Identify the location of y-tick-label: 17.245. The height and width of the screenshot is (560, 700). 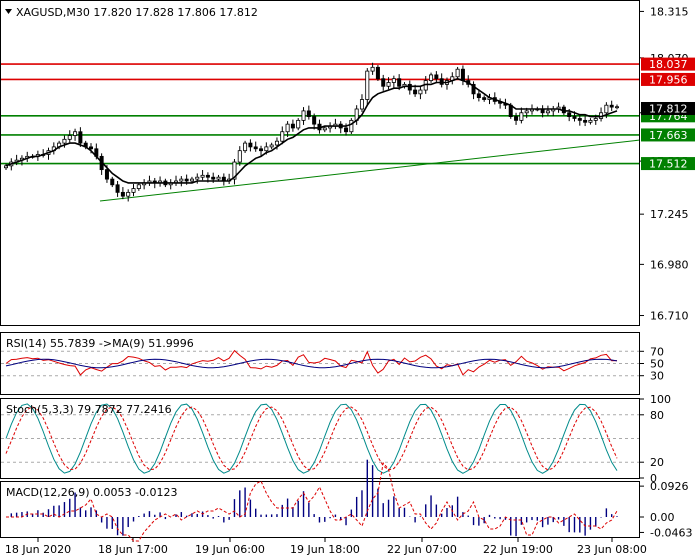
(669, 214).